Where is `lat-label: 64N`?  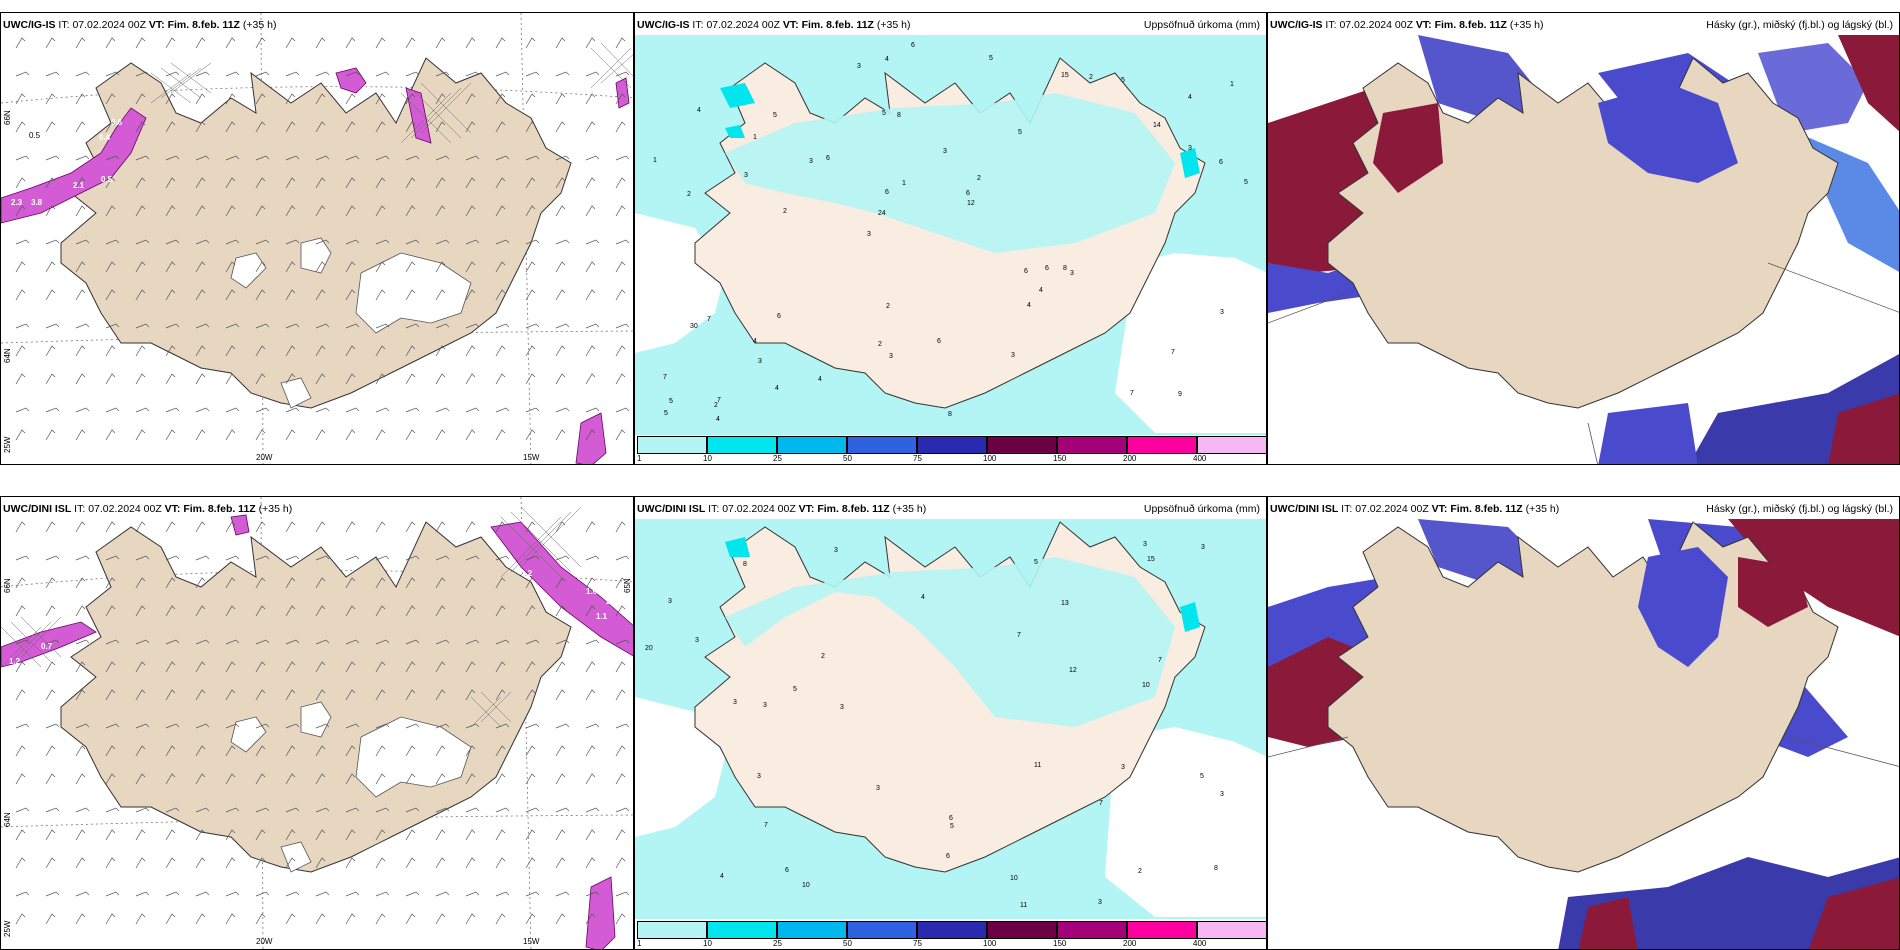 lat-label: 64N is located at coordinates (7, 355).